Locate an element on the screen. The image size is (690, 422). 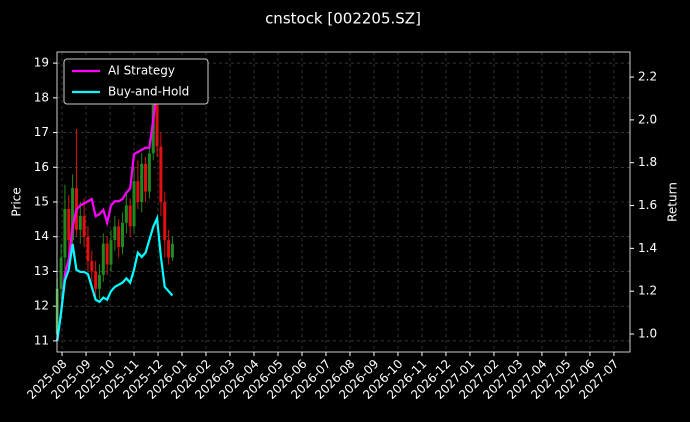
legend-label: AI Strategy is located at coordinates (141, 71).